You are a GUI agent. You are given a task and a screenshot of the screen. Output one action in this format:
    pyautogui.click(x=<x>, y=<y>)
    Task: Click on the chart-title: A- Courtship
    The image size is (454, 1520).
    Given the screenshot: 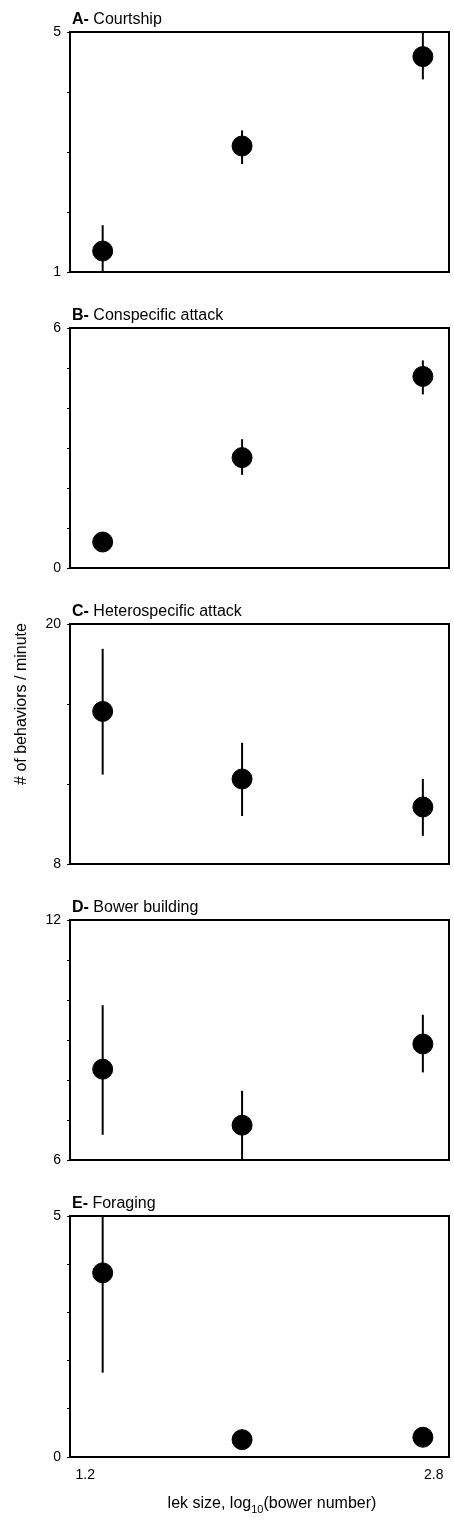 What is the action you would take?
    pyautogui.click(x=117, y=18)
    